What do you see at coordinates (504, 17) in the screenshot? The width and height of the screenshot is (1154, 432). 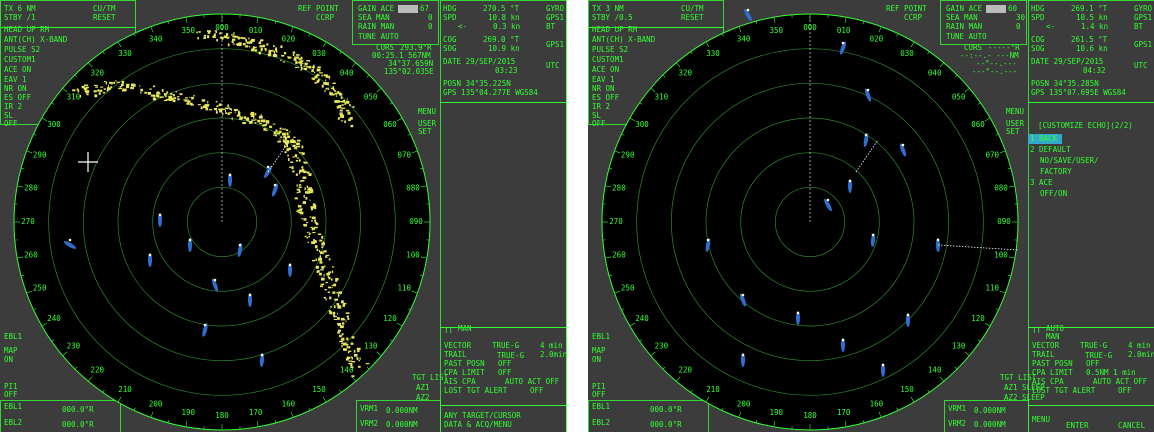 I see `label-spd-val: 10.8 kn` at bounding box center [504, 17].